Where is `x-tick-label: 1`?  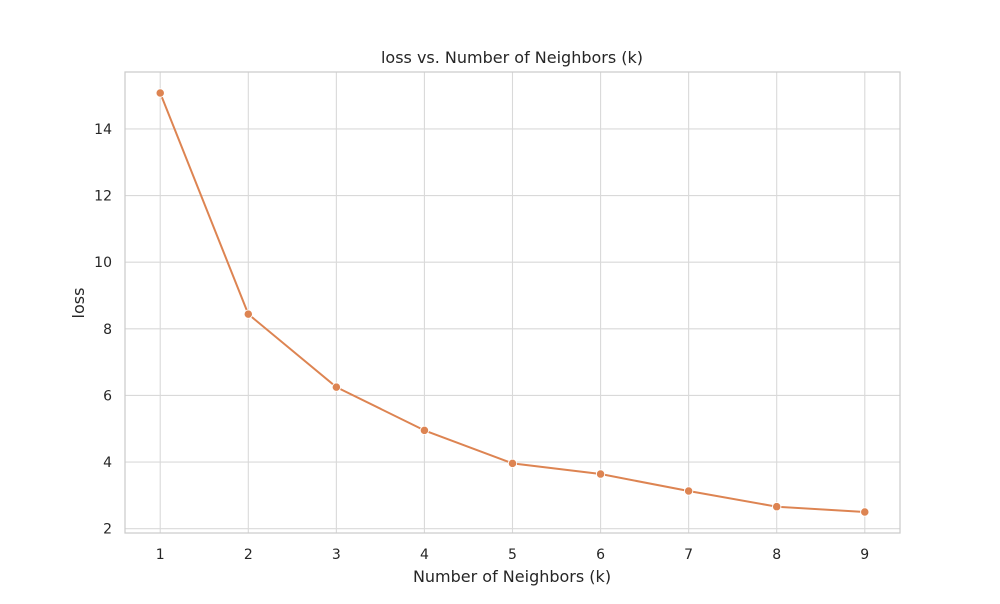
x-tick-label: 1 is located at coordinates (160, 555).